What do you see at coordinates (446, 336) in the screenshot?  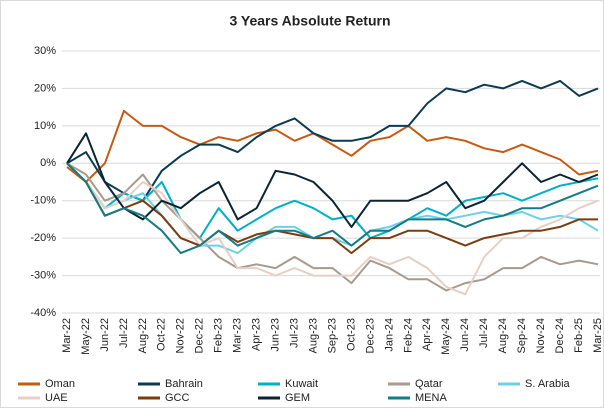 I see `x-tick-label: May-24` at bounding box center [446, 336].